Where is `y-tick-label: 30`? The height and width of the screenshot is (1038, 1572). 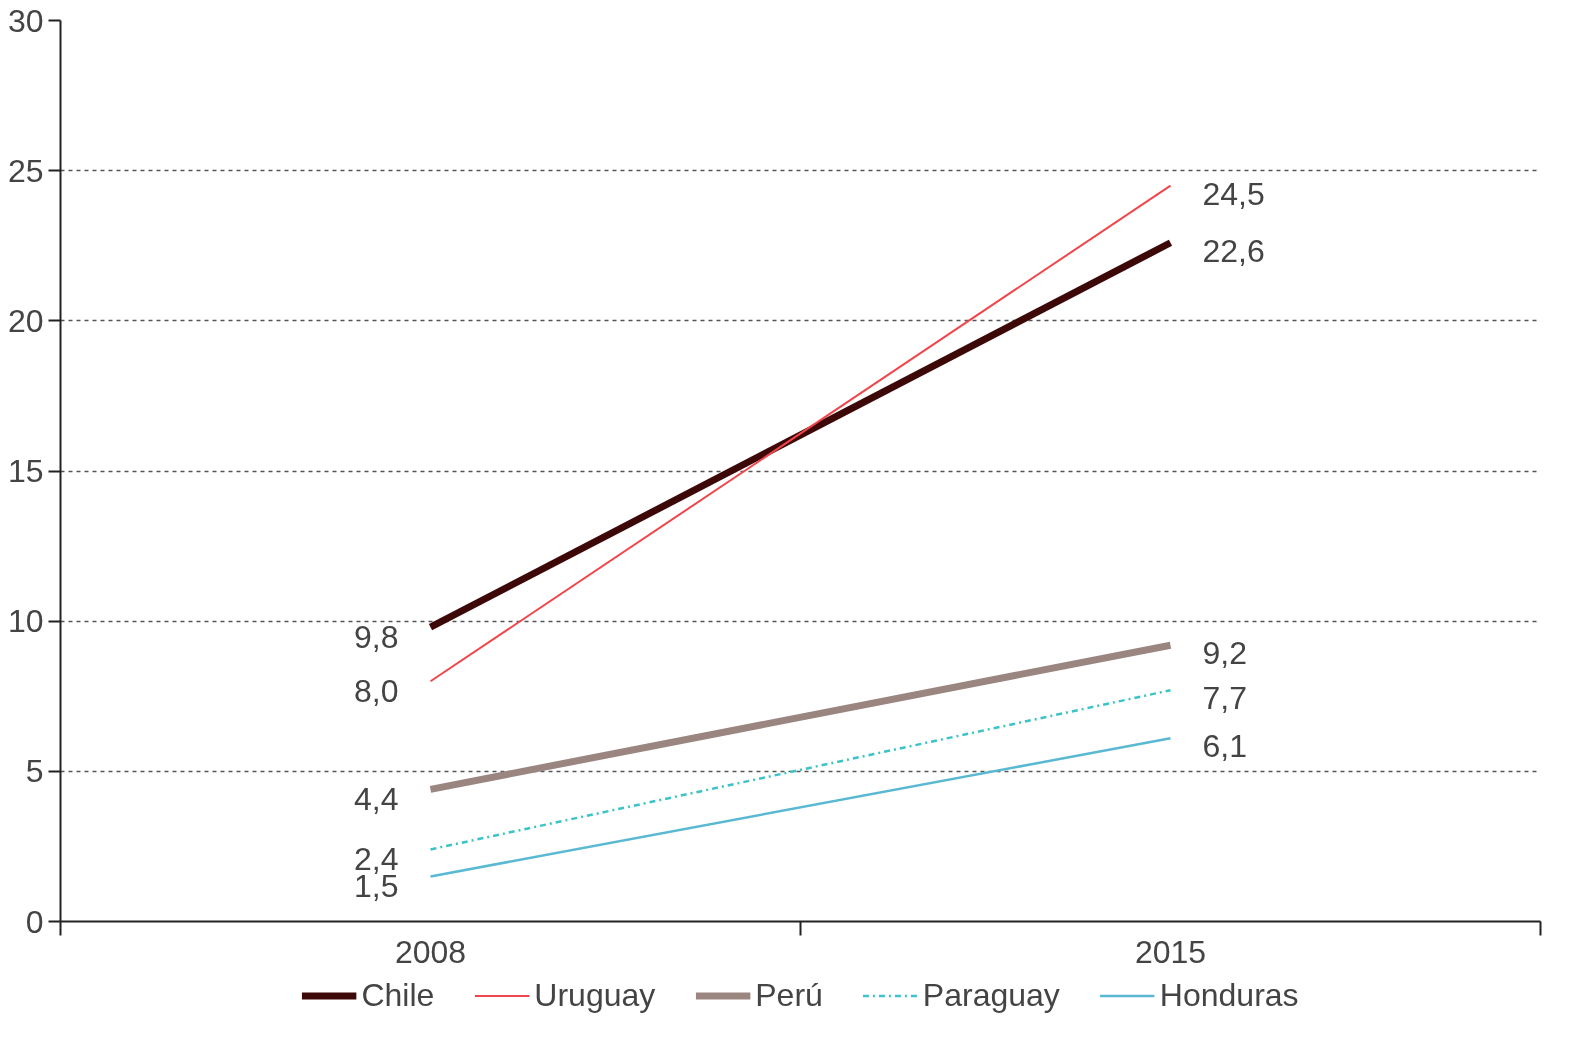 y-tick-label: 30 is located at coordinates (25, 20).